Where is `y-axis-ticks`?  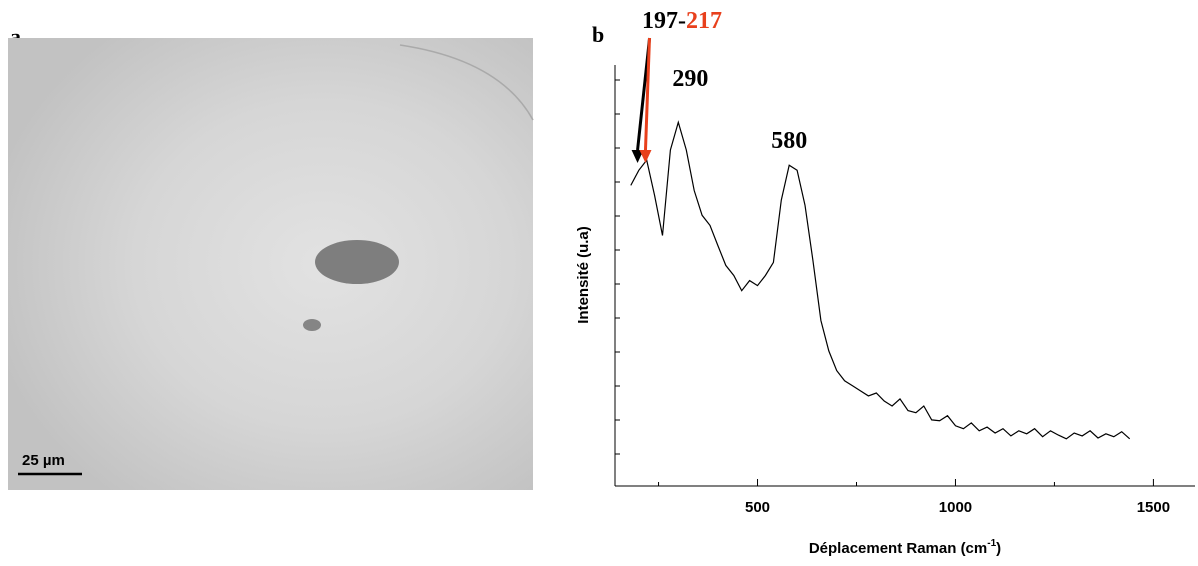 y-axis-ticks is located at coordinates (617, 267).